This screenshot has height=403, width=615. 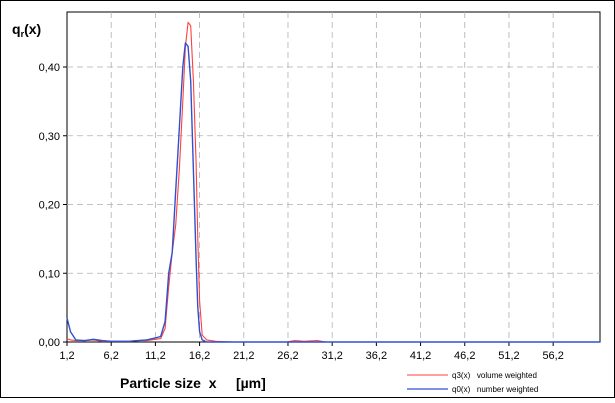 I want to click on y-tick-labels: 0,00 0,10 0,20 0,30 0,40, so click(x=49, y=205).